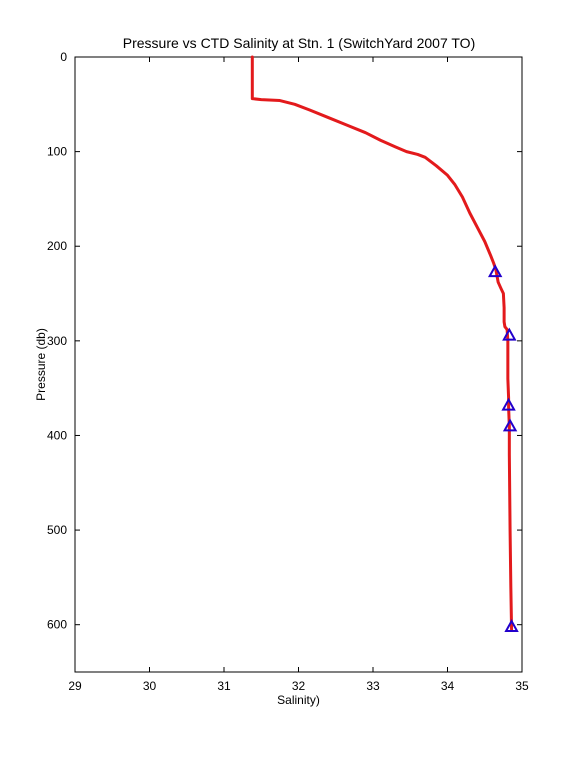  Describe the element at coordinates (522, 686) in the screenshot. I see `x-tick-label: 35` at that location.